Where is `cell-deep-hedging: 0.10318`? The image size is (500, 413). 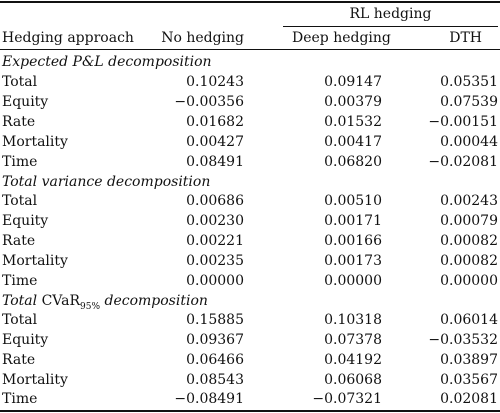 cell-deep-hedging: 0.10318 is located at coordinates (353, 320).